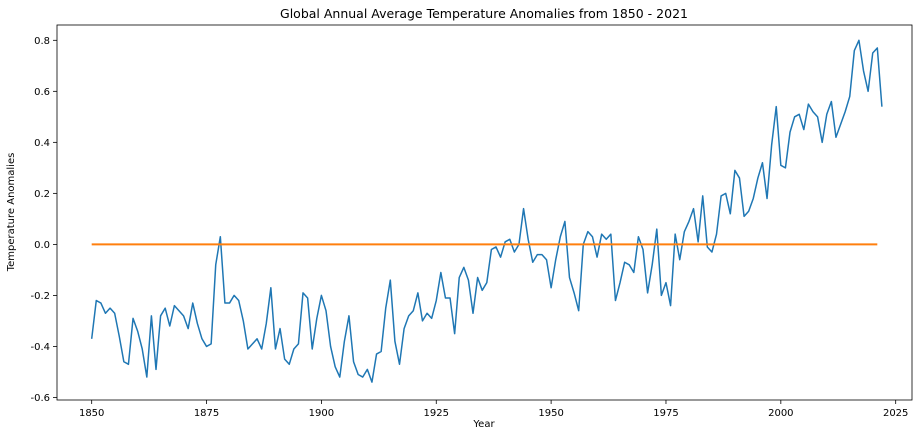  What do you see at coordinates (550, 413) in the screenshot?
I see `x-tick-label: 1950` at bounding box center [550, 413].